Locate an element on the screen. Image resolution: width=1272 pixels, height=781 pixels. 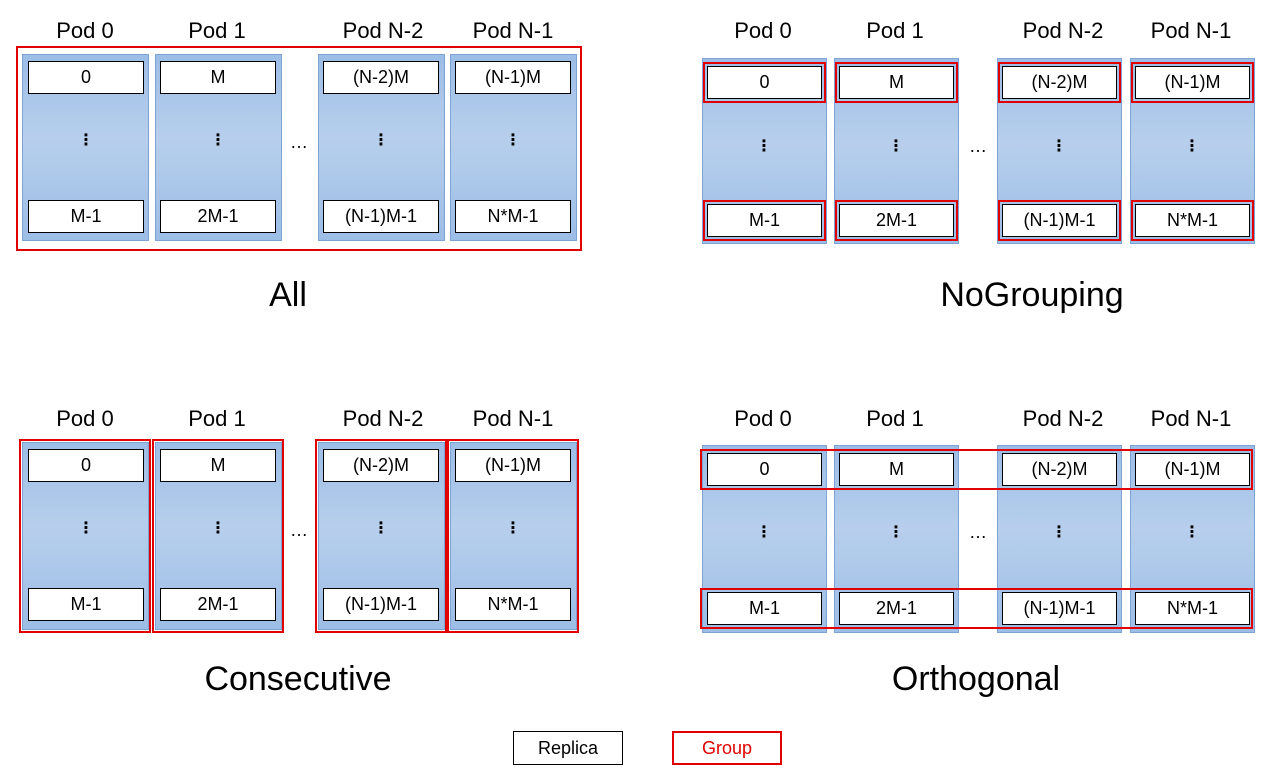
panel-label-orthogonal: Orthogonal is located at coordinates (976, 679).